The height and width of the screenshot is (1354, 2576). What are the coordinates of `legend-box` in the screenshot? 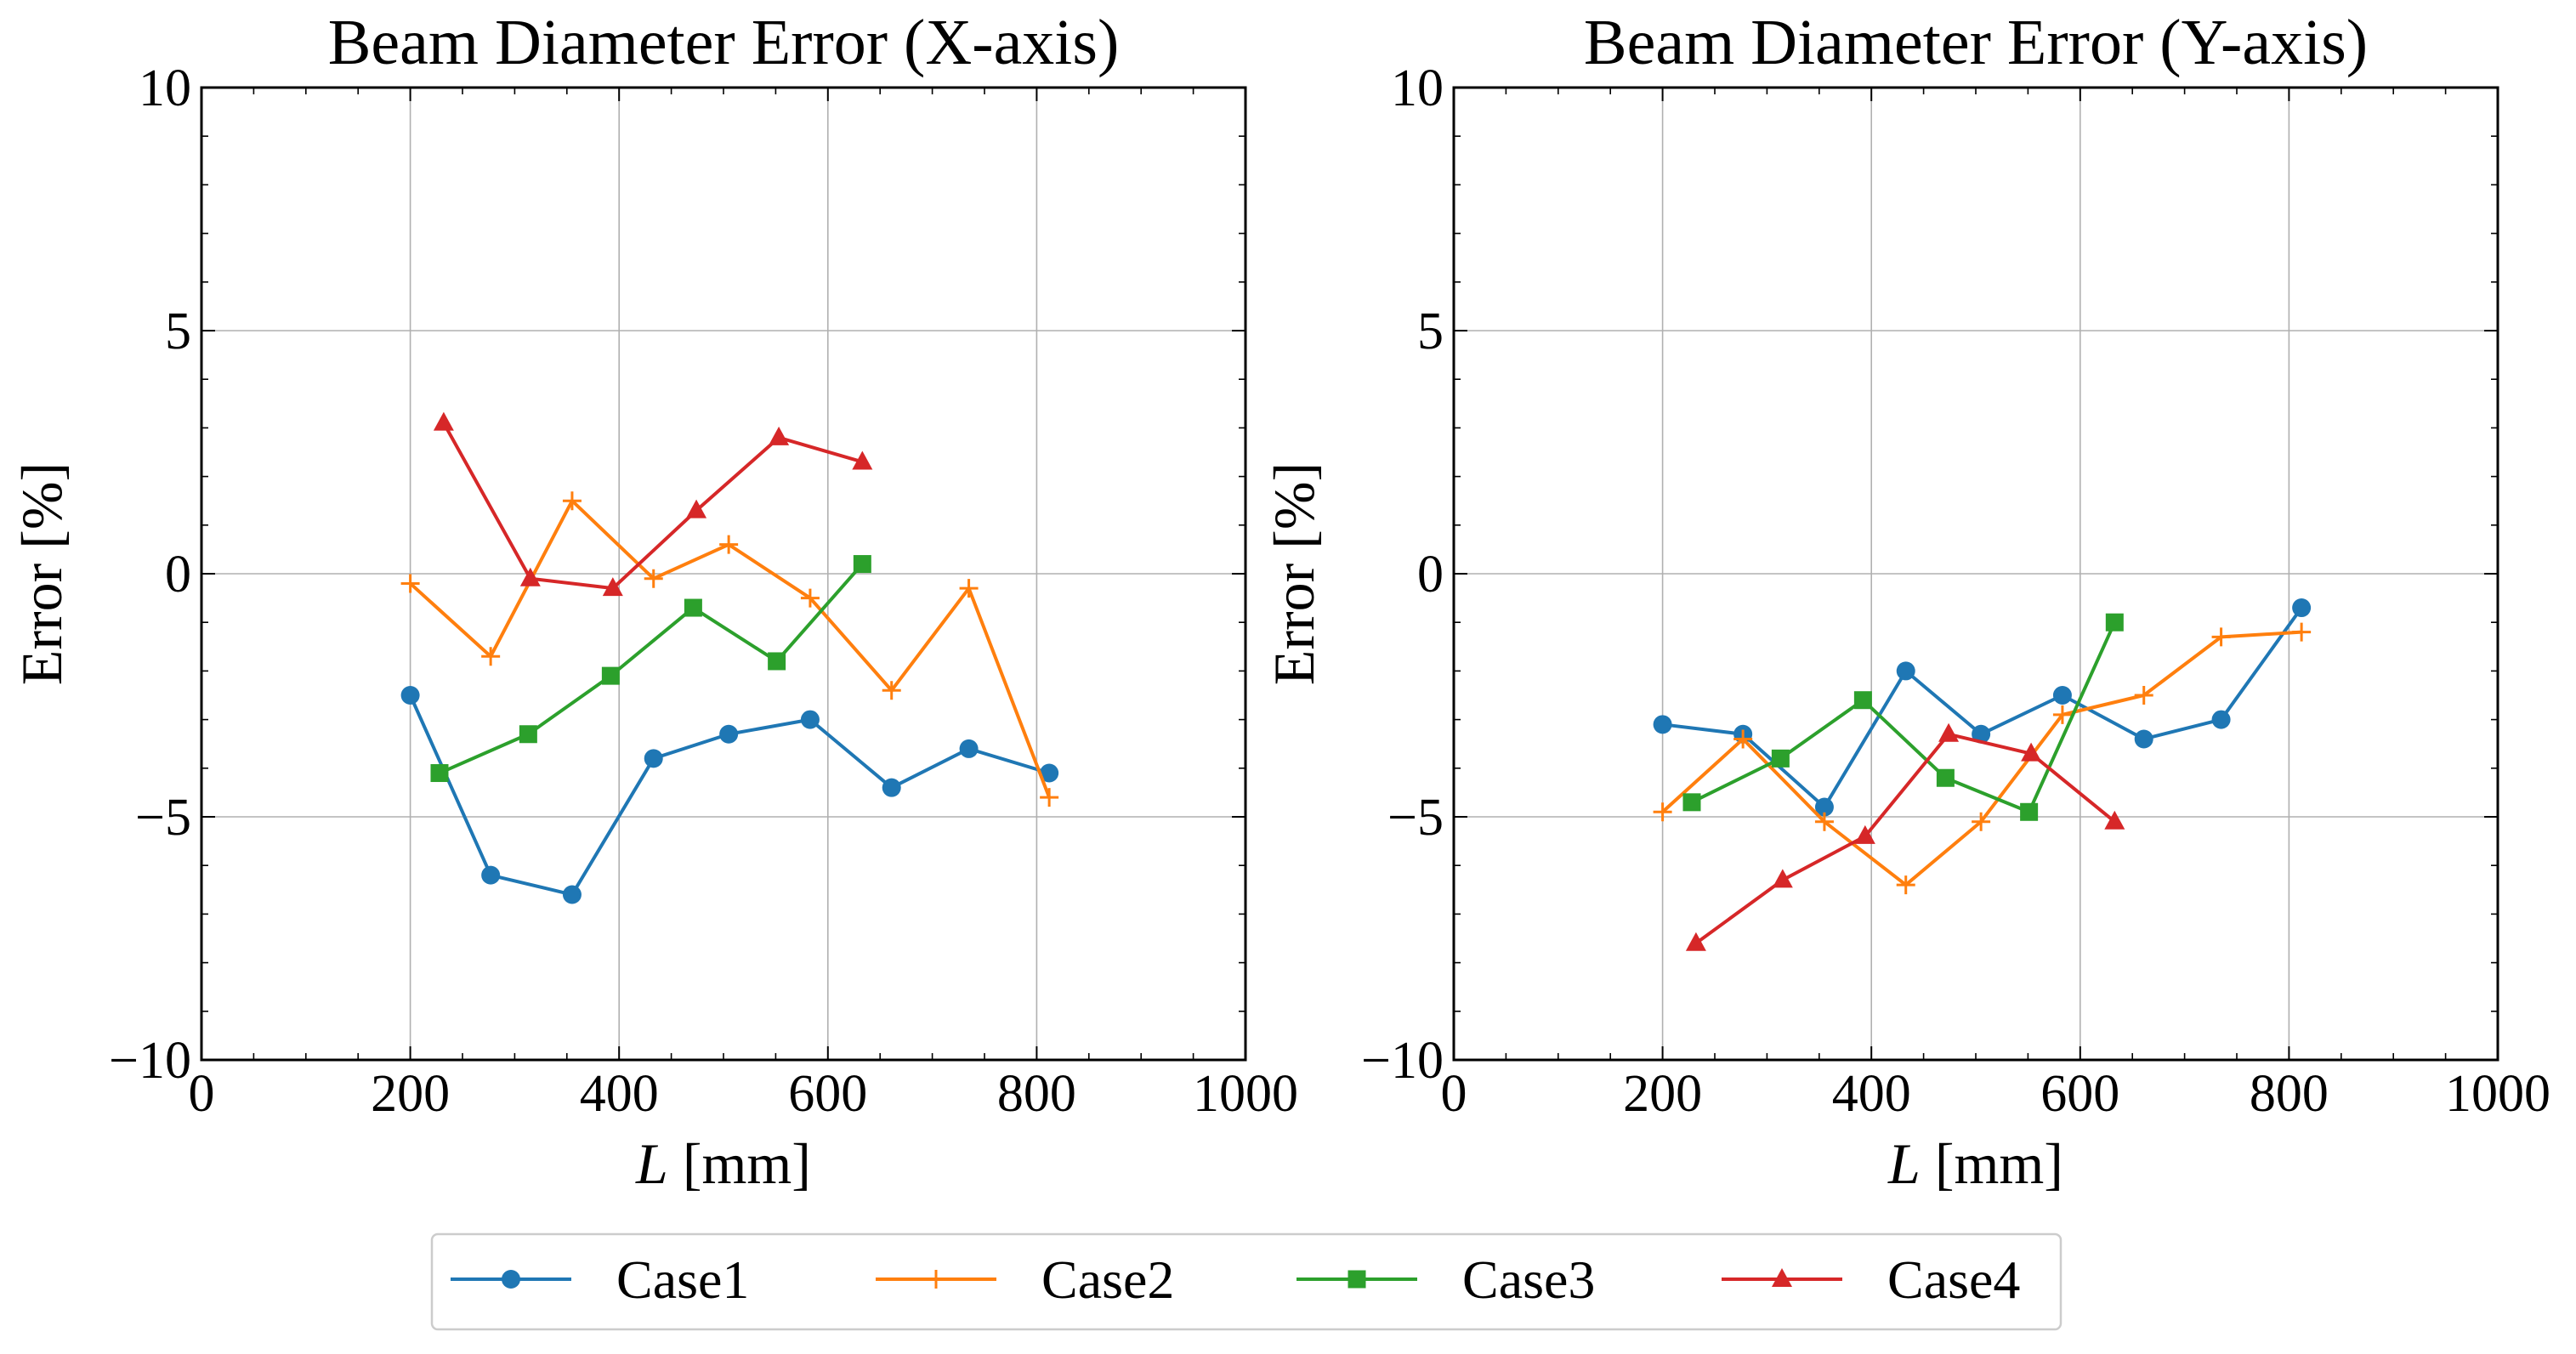 It's located at (1247, 1281).